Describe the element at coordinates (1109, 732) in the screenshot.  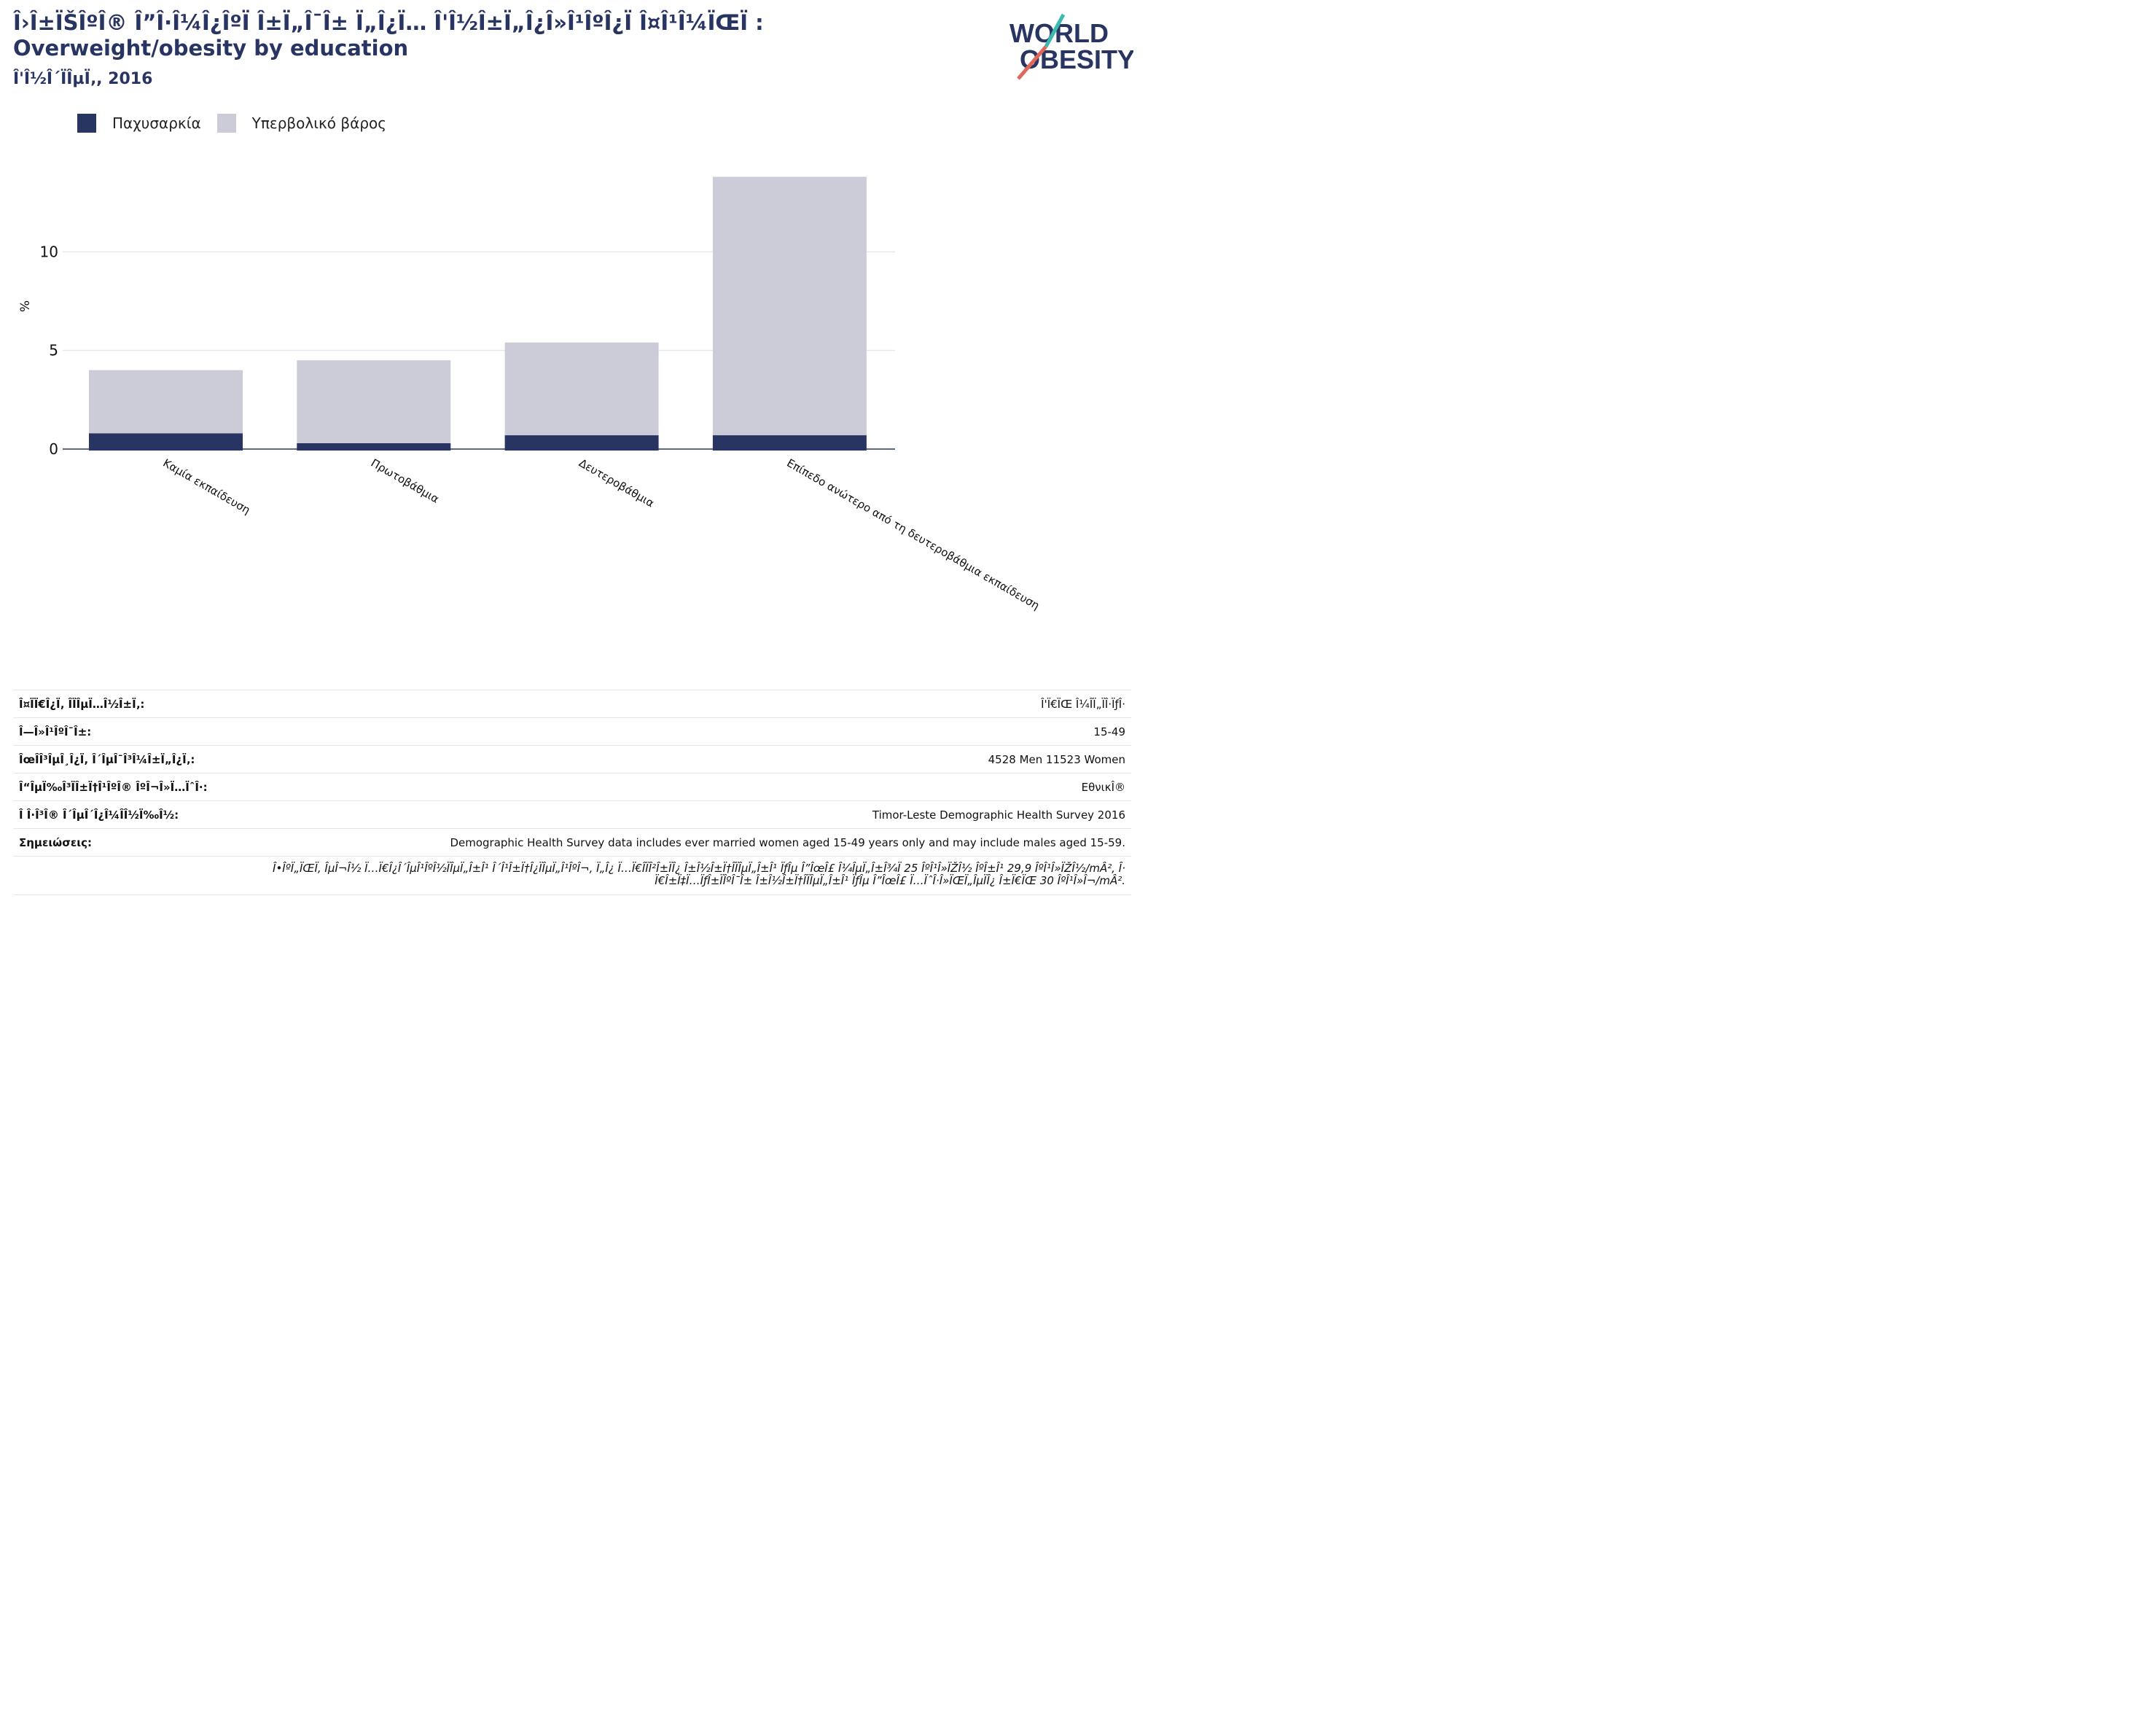
I see `meta-value: 15-49` at that location.